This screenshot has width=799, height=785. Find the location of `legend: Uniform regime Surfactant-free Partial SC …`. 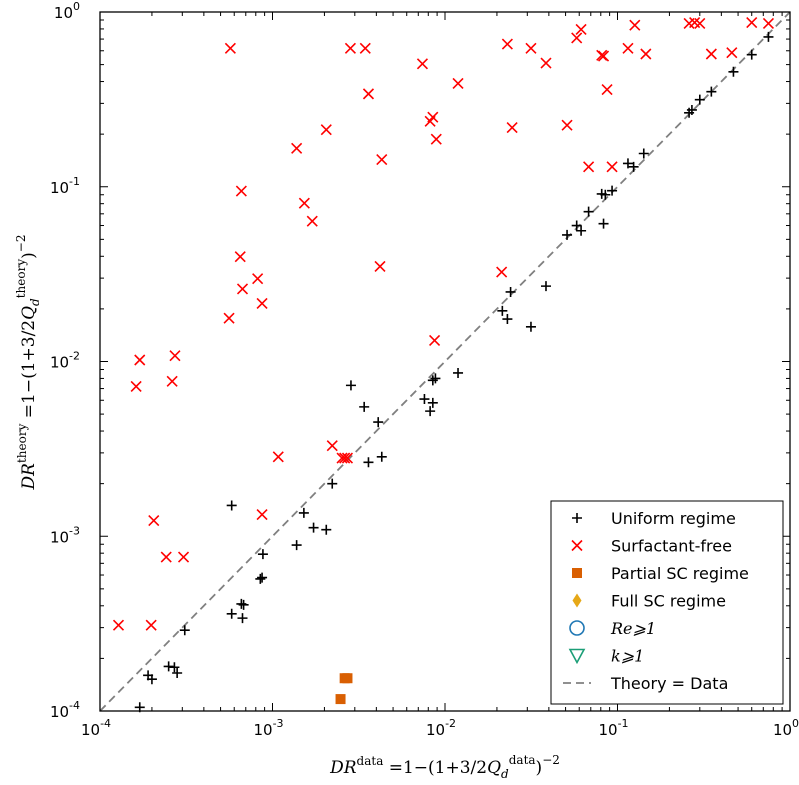

legend: Uniform regime Surfactant-free Partial SC … is located at coordinates (667, 602).